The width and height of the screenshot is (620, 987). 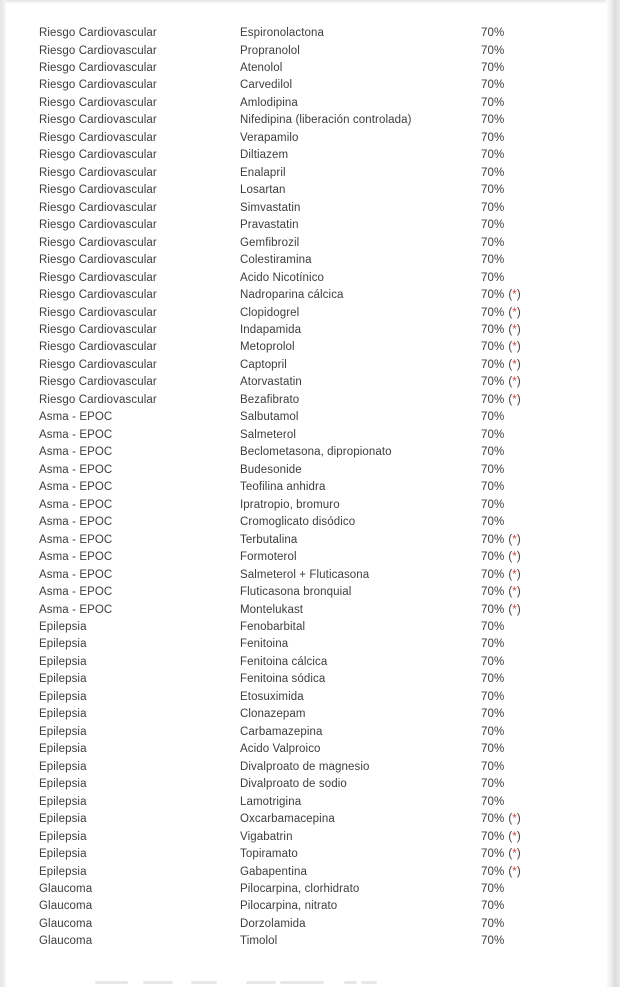 What do you see at coordinates (268, 434) in the screenshot?
I see `drug-cell: Salmeterol` at bounding box center [268, 434].